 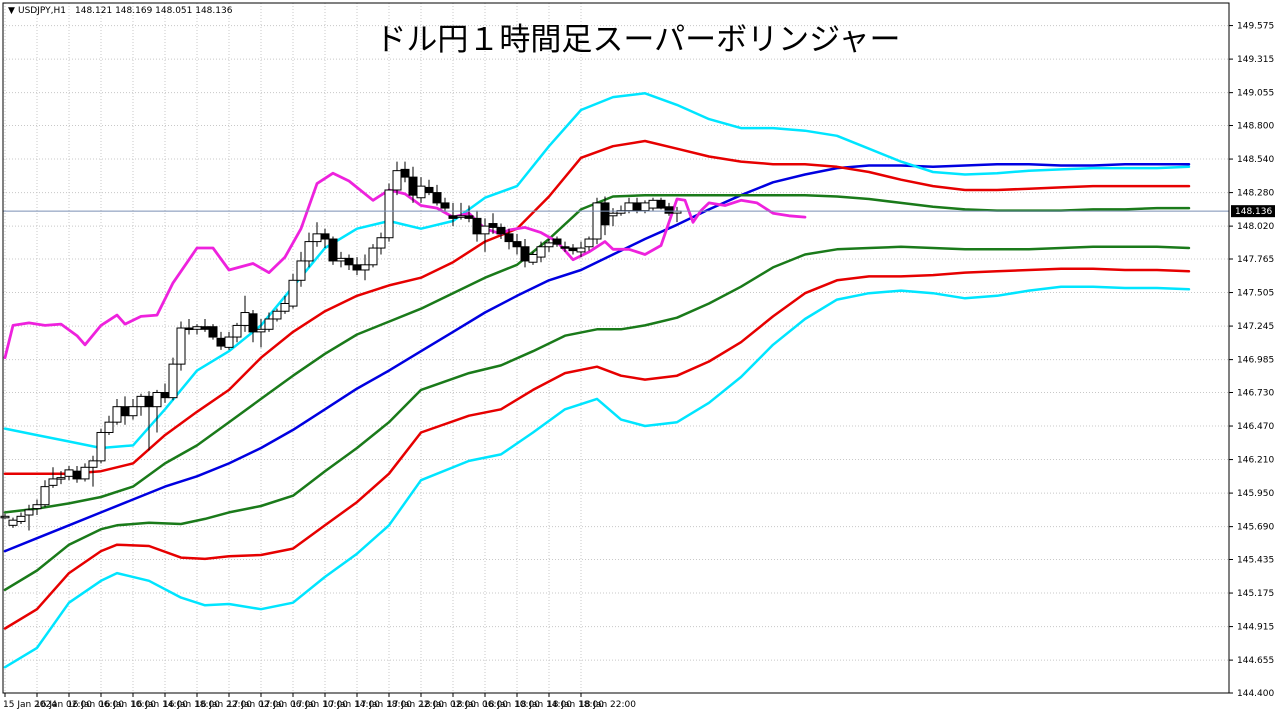 What do you see at coordinates (127, 705) in the screenshot?
I see `x-tick-label: 16 Jan 10:00` at bounding box center [127, 705].